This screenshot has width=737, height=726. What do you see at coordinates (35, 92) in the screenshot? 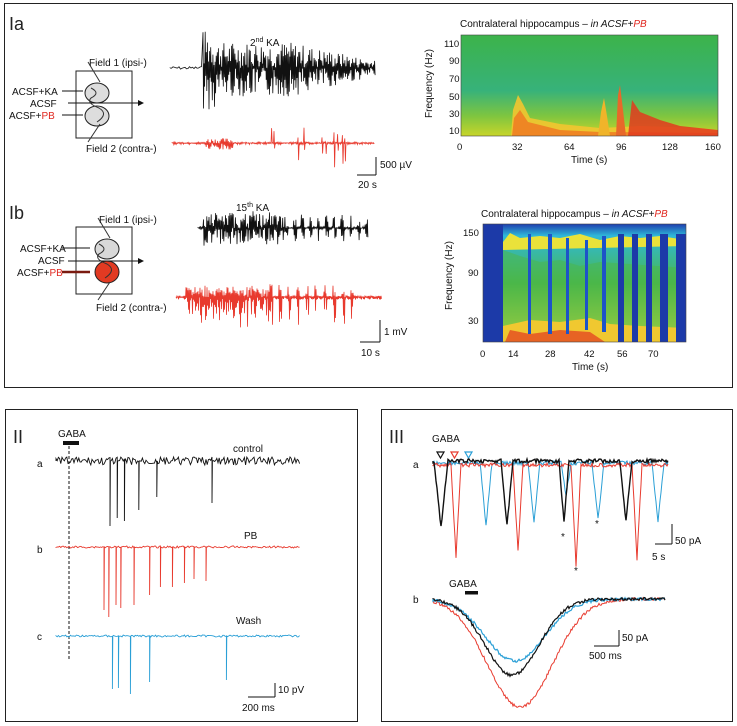
I see `Ia-input-1: ACSF+KA` at bounding box center [35, 92].